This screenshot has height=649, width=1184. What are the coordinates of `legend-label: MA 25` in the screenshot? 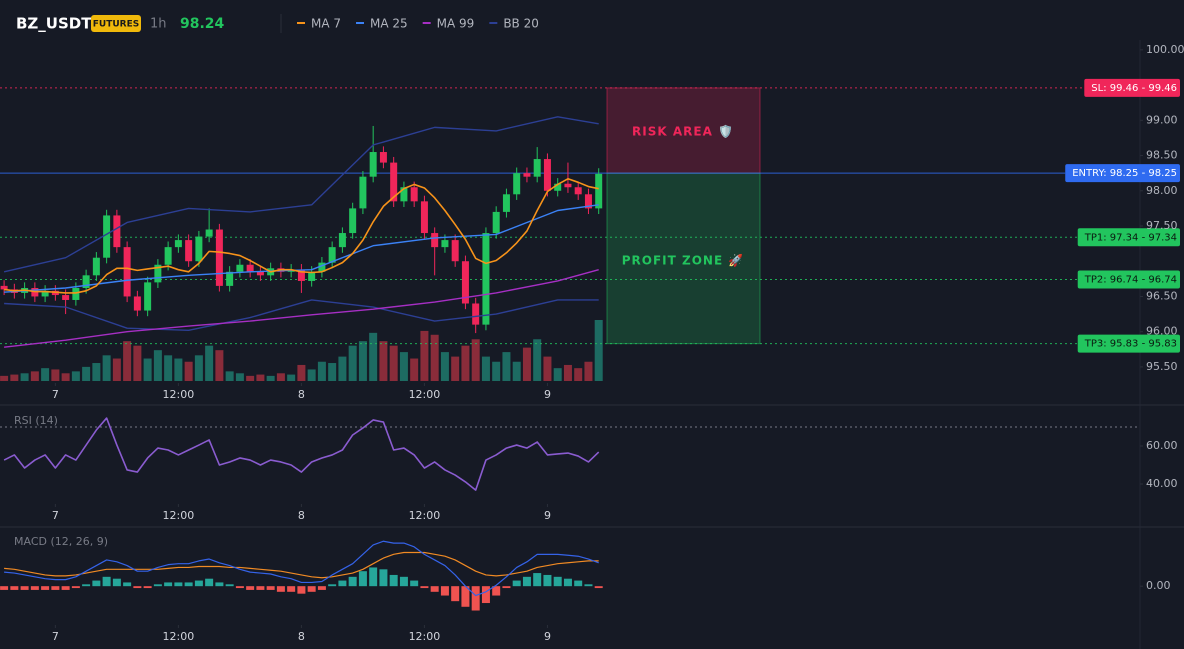 It's located at (389, 24).